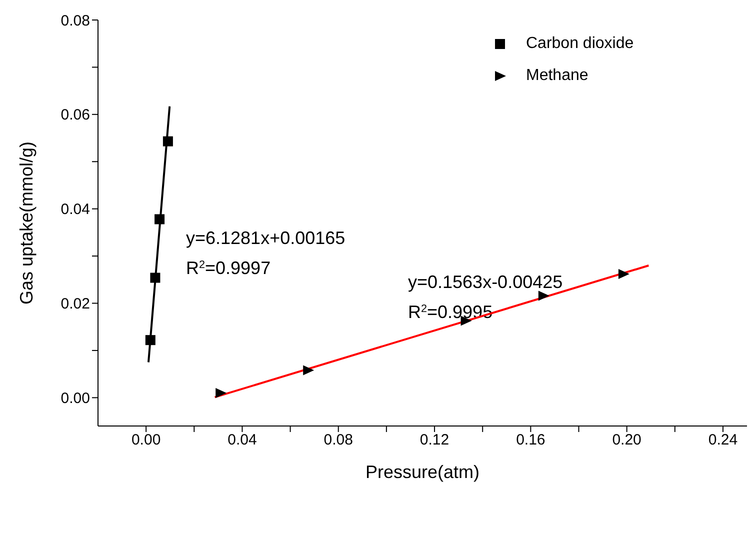  I want to click on x-tick-label: 0.20, so click(627, 440).